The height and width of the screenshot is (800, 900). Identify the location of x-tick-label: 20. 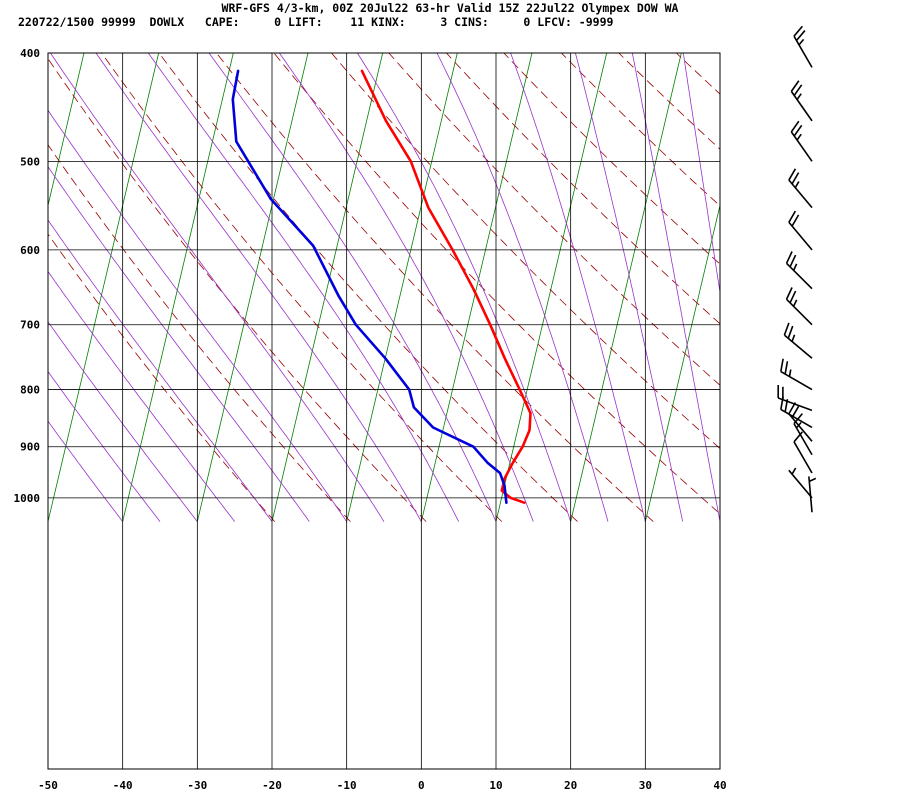
(570, 785).